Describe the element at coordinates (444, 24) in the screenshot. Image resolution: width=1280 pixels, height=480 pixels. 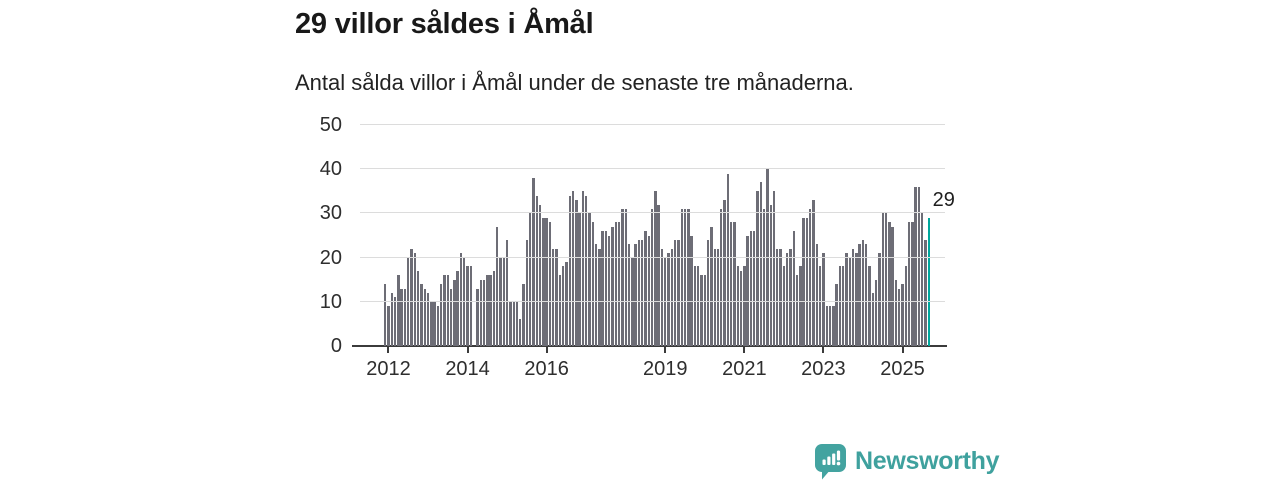
I see `chart-title: 29 villor såldes i Åmål` at that location.